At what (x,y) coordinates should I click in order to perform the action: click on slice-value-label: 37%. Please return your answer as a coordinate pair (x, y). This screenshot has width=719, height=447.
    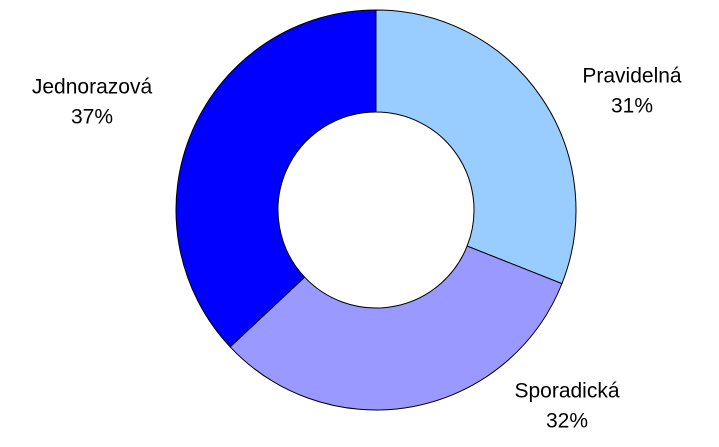
    Looking at the image, I should click on (92, 117).